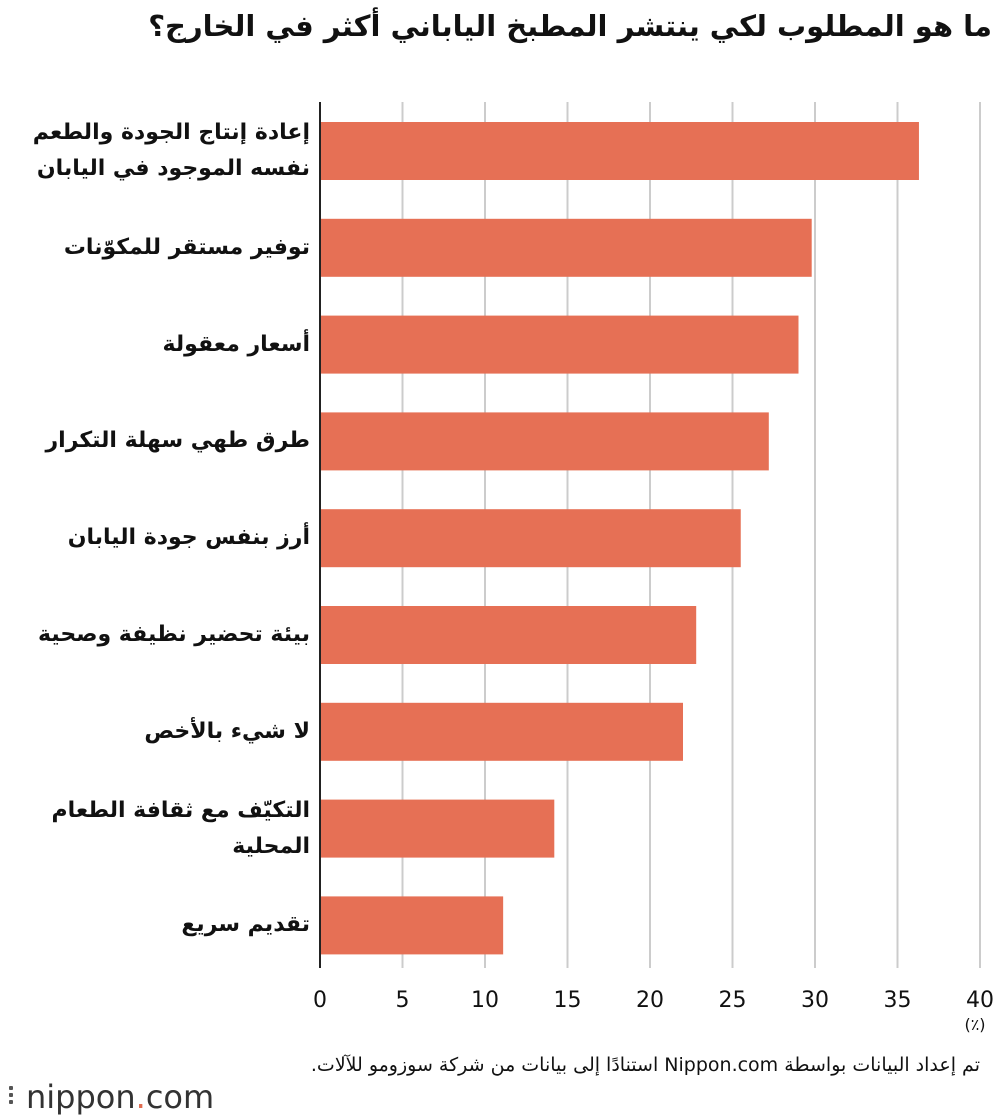  What do you see at coordinates (245, 925) in the screenshot?
I see `category-label: تقديم سريع` at bounding box center [245, 925].